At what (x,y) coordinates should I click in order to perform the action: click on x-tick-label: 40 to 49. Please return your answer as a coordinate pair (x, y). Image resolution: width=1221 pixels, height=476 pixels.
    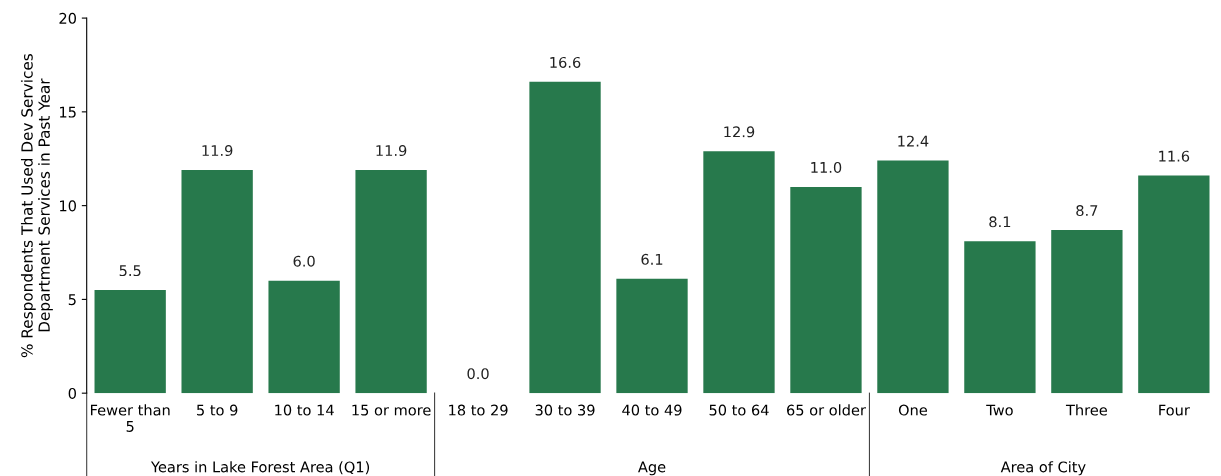
    Looking at the image, I should click on (652, 410).